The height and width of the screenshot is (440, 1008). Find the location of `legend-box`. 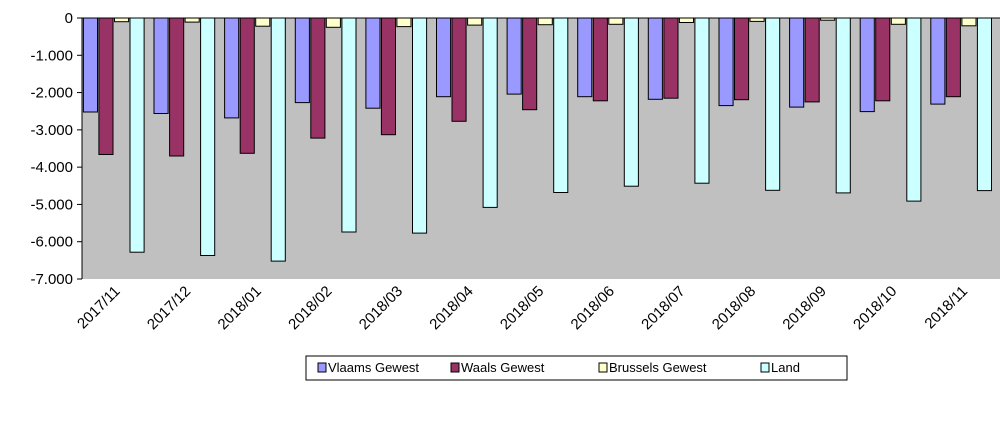

legend-box is located at coordinates (576, 368).